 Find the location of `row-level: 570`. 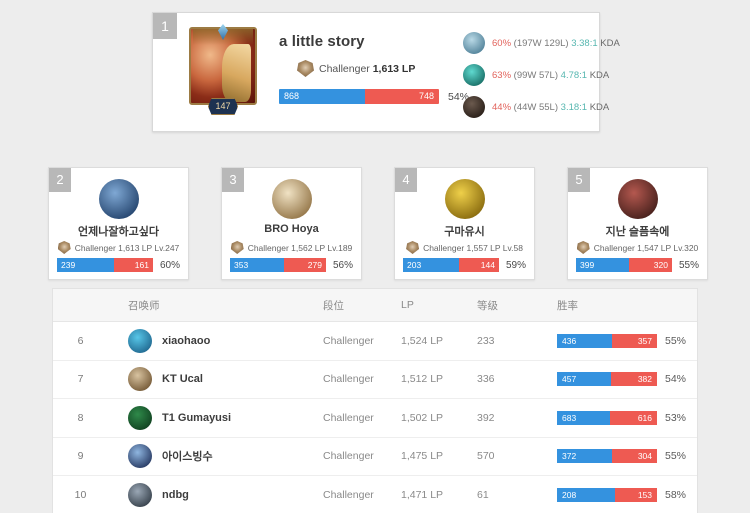

row-level: 570 is located at coordinates (486, 456).